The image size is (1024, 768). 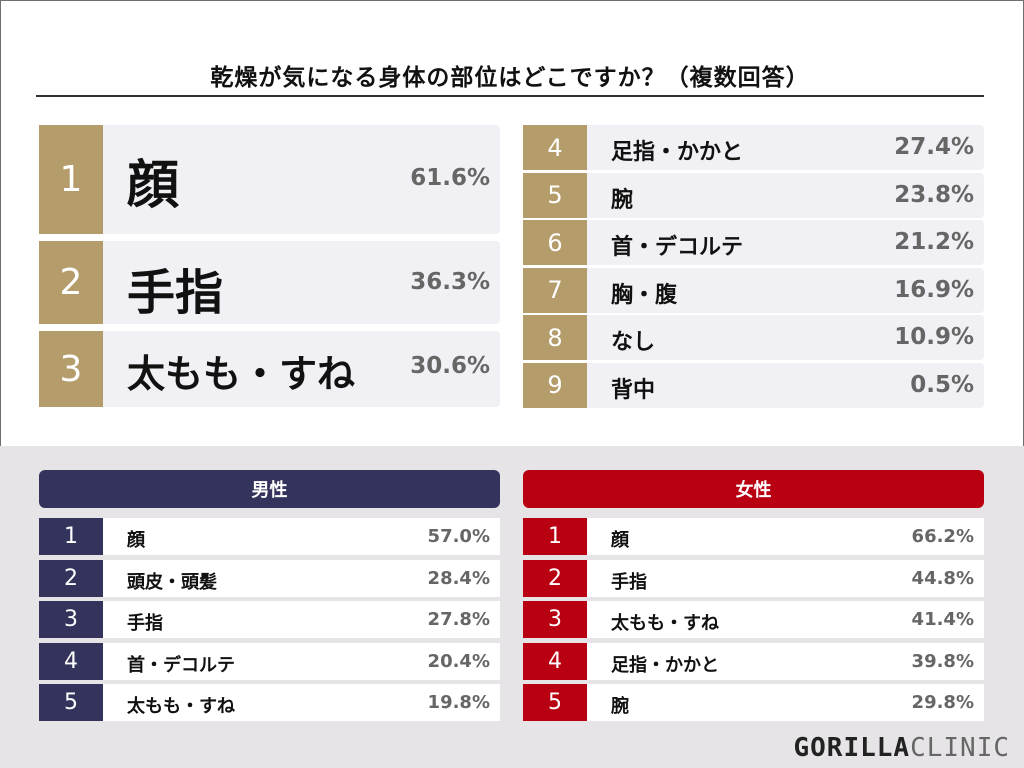 I want to click on list-percentage: 19.8%, so click(x=458, y=702).